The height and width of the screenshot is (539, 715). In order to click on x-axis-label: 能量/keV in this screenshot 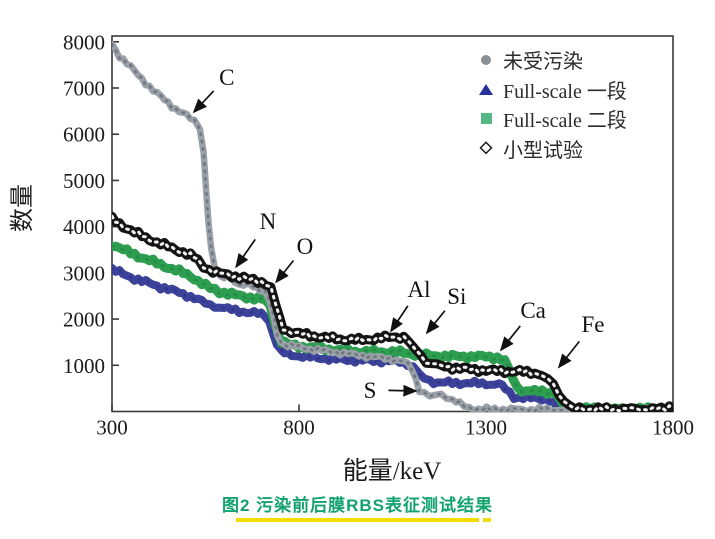, I will do `click(392, 471)`.